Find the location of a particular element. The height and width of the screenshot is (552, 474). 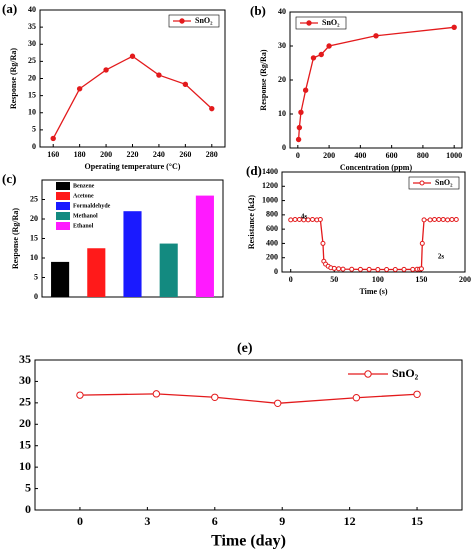

x-tick-label: 160 is located at coordinates (53, 154).